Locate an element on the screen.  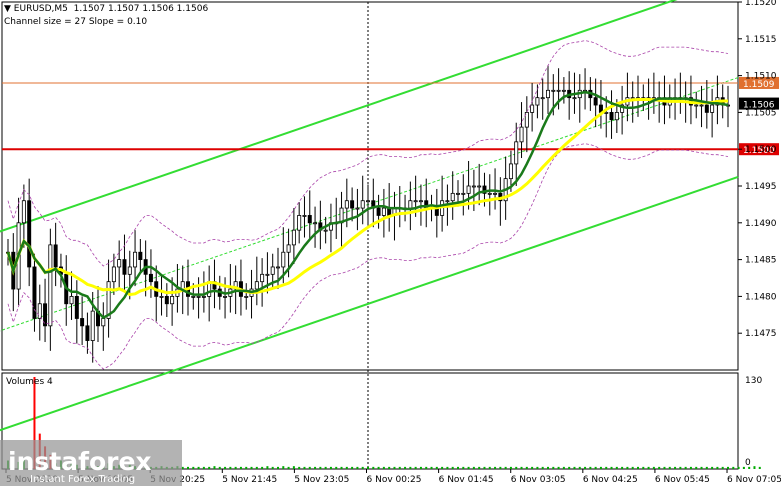
time-tick-label: 6 Nov 05:45 is located at coordinates (682, 480).